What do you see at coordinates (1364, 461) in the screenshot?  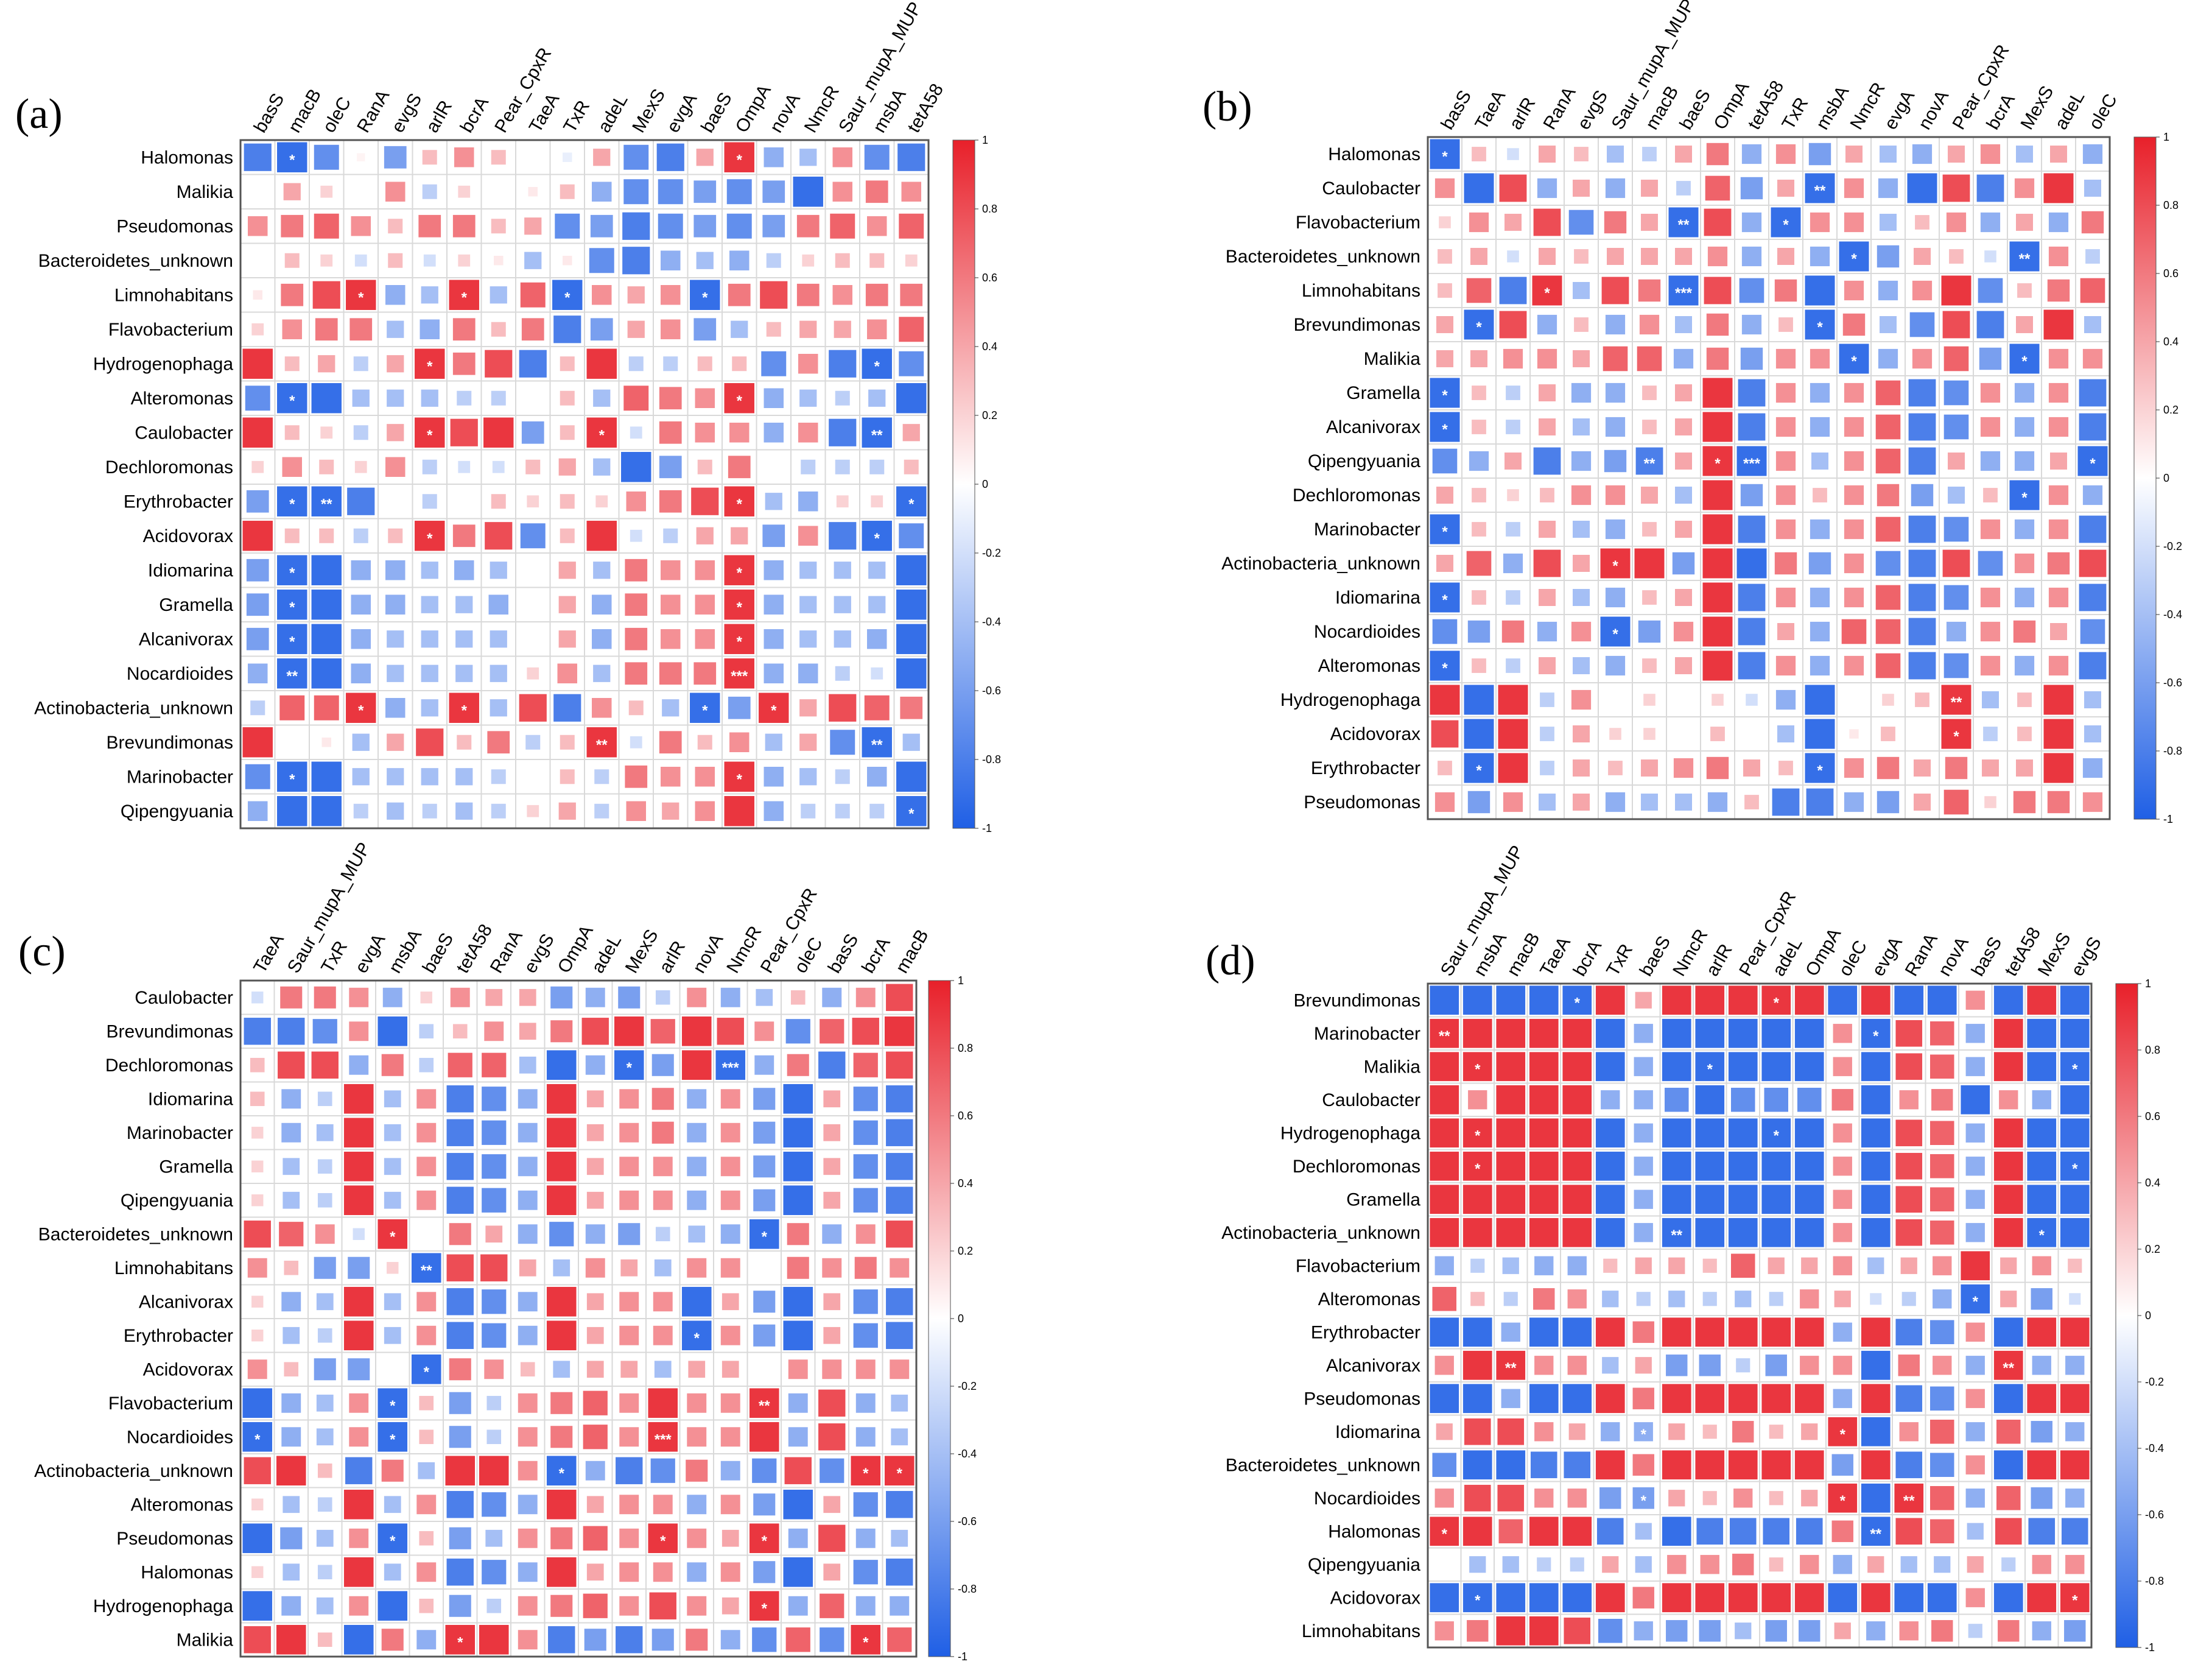 I see `row-label: Qipengyuania` at bounding box center [1364, 461].